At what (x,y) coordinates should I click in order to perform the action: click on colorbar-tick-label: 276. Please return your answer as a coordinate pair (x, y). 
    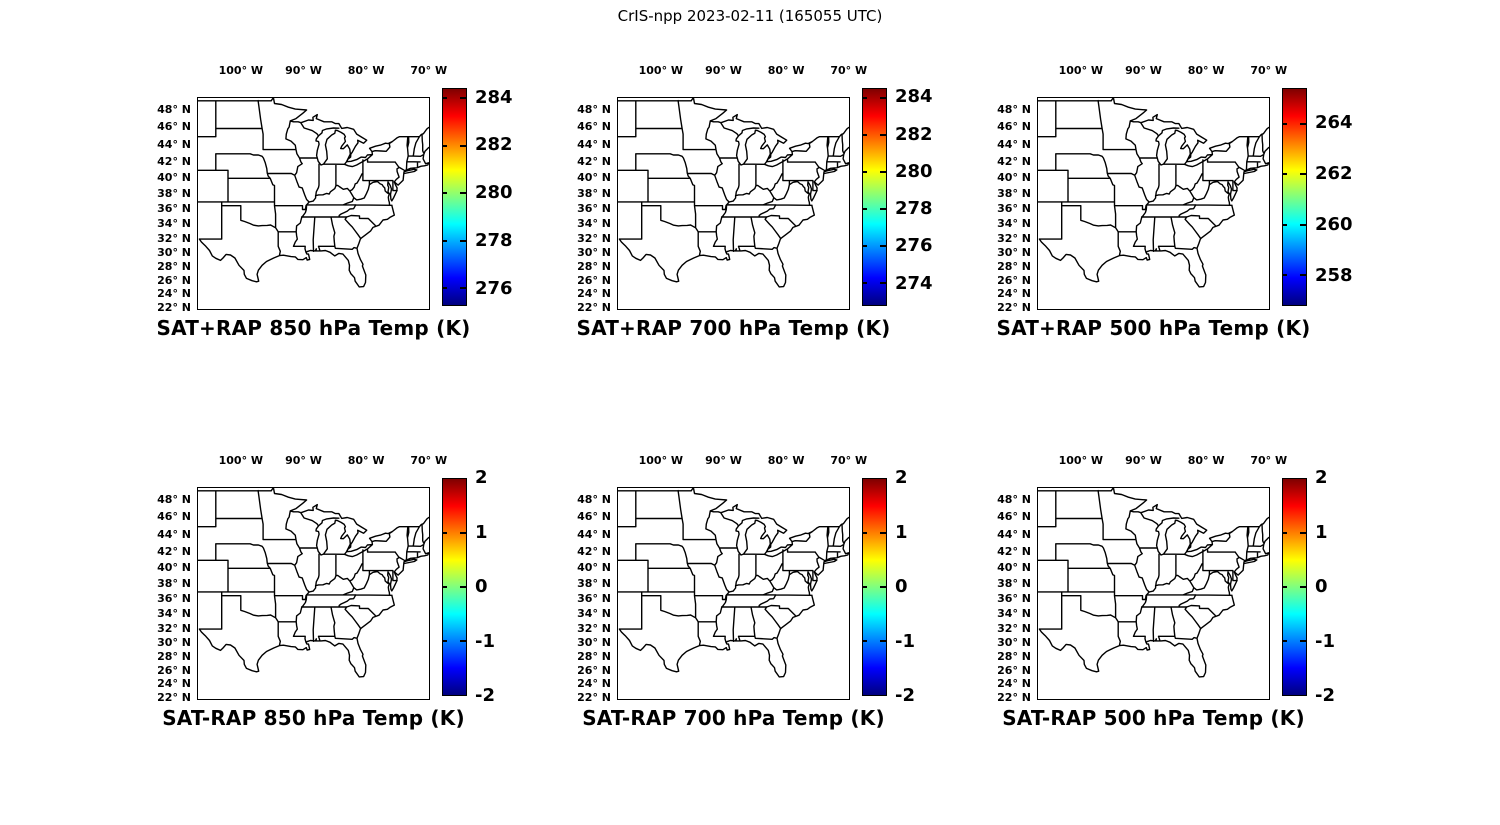
    Looking at the image, I should click on (494, 289).